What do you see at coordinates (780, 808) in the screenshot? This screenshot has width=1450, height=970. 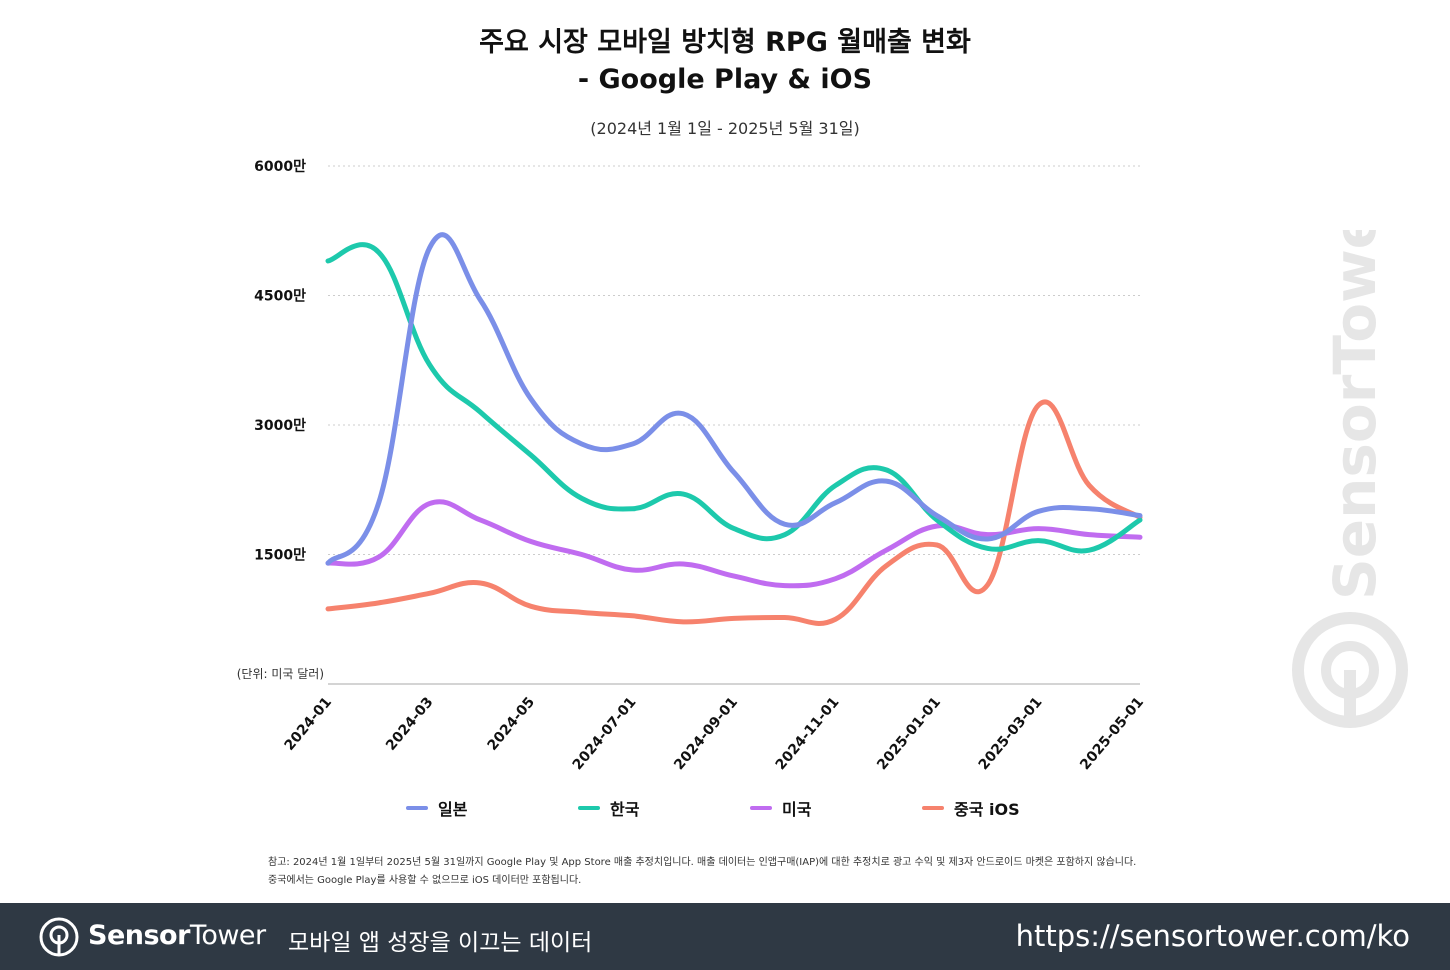 I see `legend-item-usa: 미국` at bounding box center [780, 808].